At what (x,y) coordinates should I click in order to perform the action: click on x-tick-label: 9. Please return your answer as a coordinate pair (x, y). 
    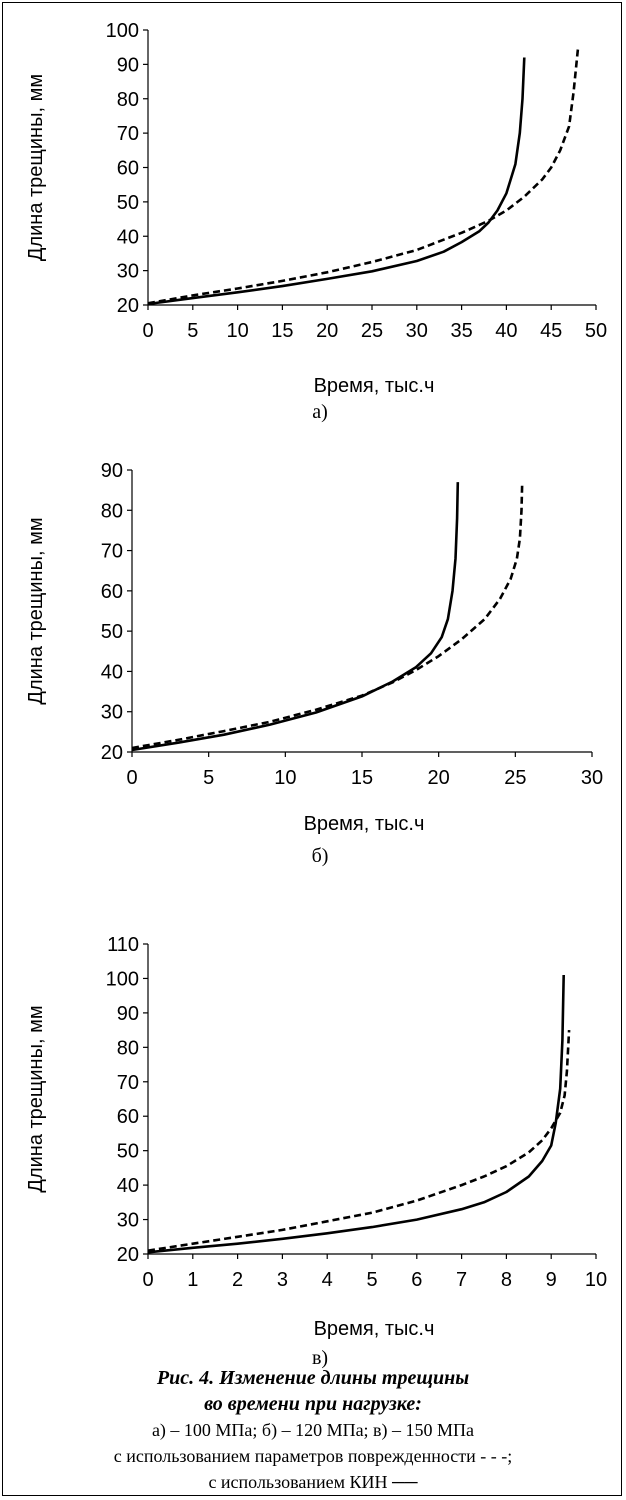
    Looking at the image, I should click on (551, 1280).